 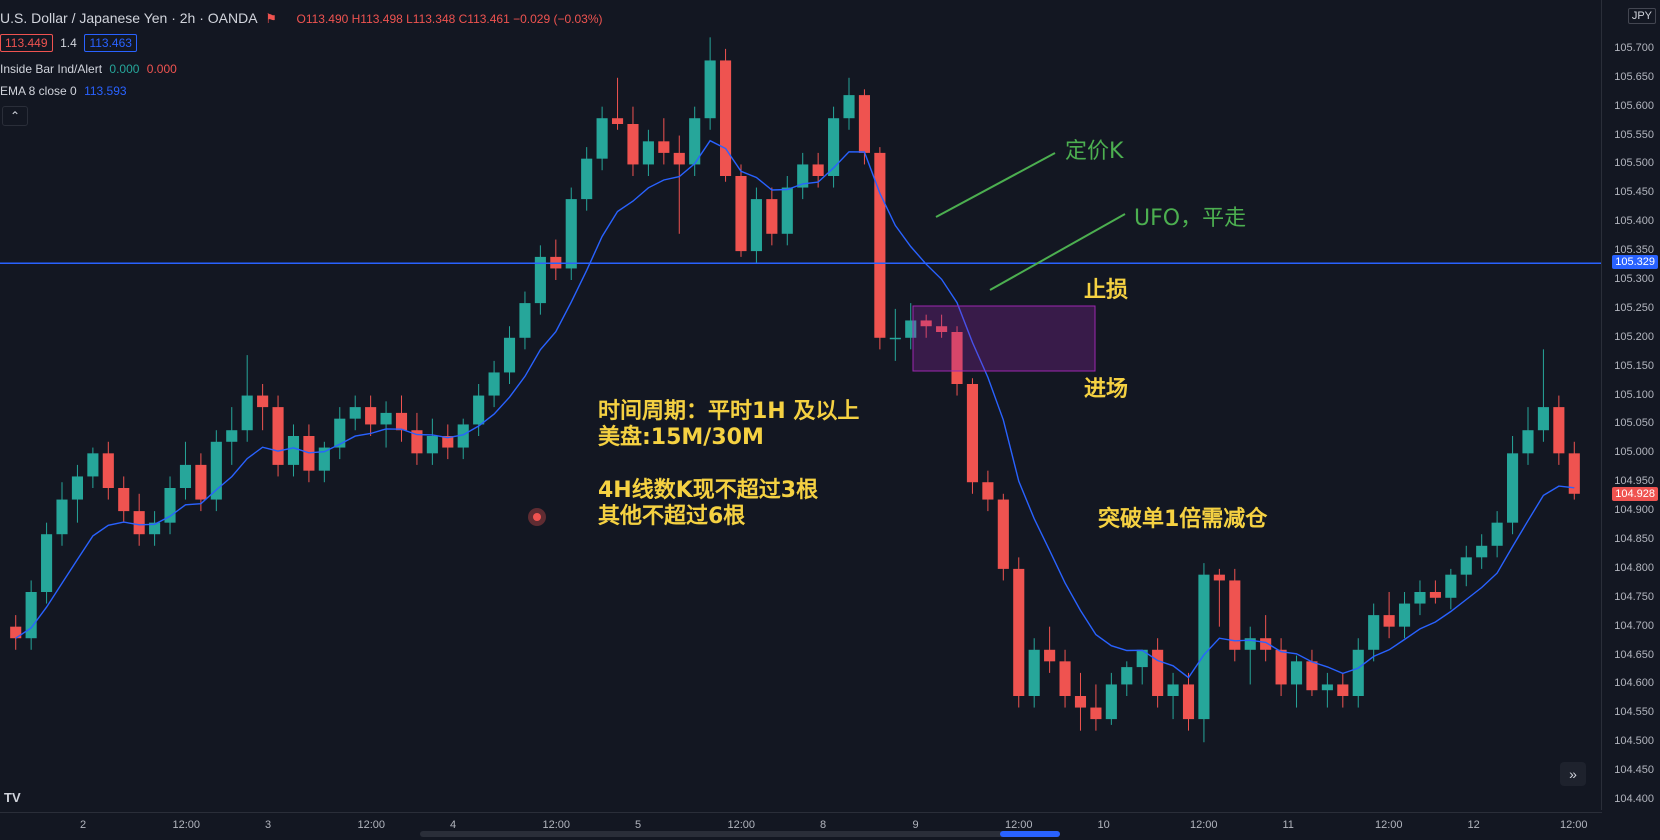 What do you see at coordinates (26, 43) in the screenshot?
I see `bid-price: 113.449` at bounding box center [26, 43].